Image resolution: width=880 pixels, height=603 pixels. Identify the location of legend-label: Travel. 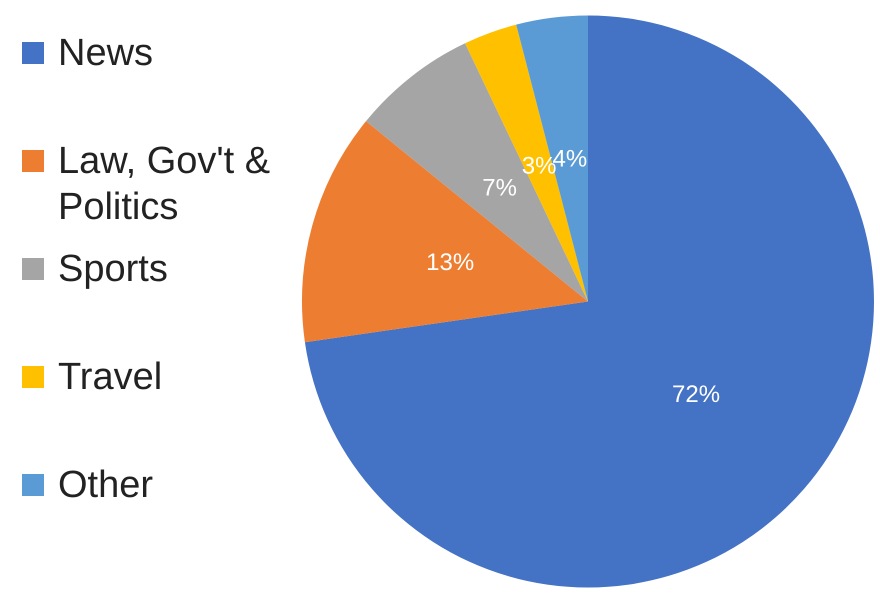
(110, 377).